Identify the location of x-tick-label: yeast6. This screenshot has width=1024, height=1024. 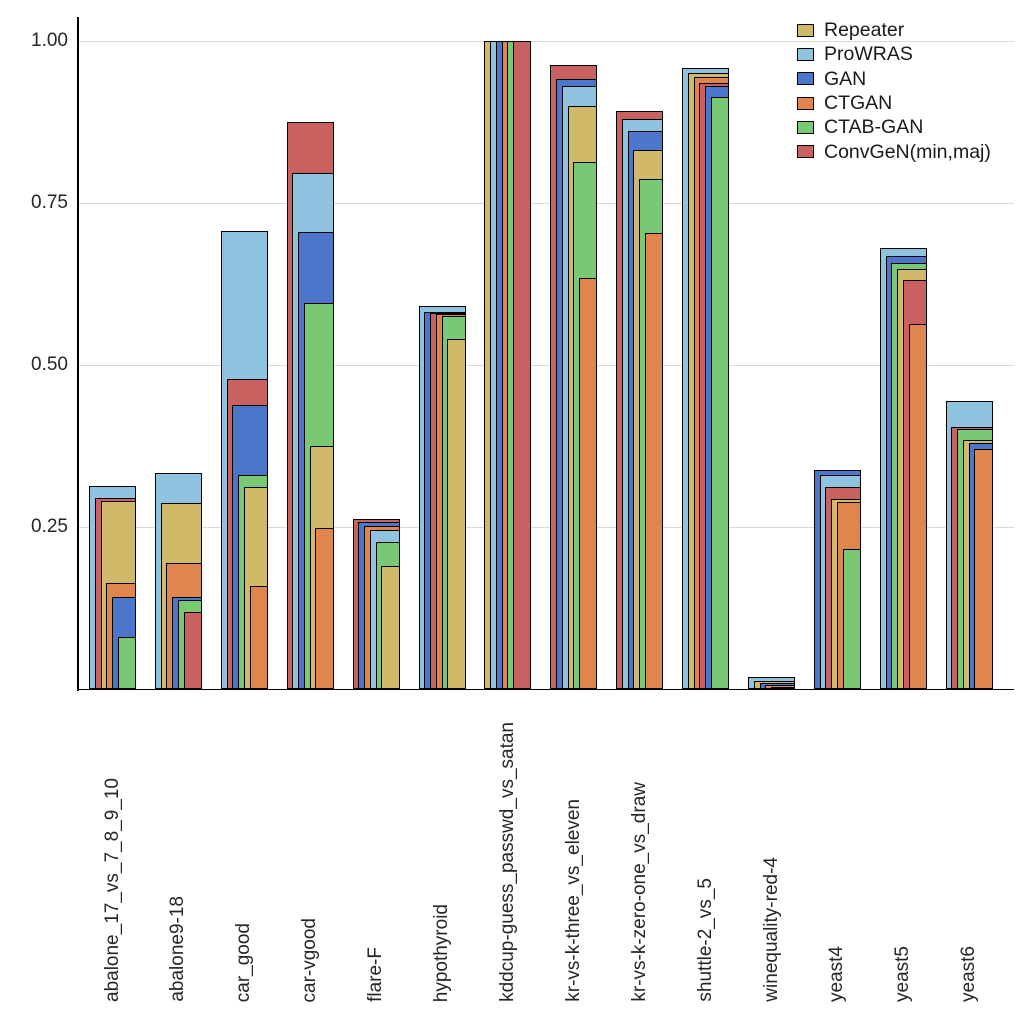
(969, 974).